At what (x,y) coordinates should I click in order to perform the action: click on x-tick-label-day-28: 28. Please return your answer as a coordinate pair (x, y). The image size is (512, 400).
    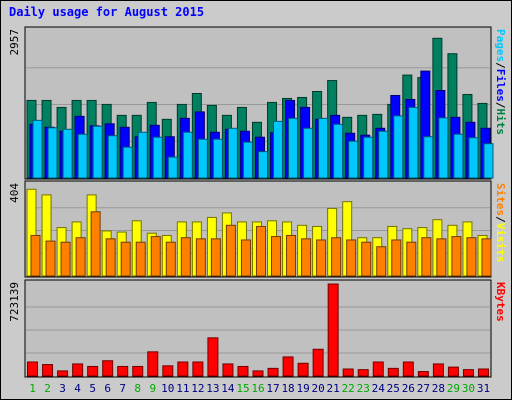
    Looking at the image, I should click on (438, 388).